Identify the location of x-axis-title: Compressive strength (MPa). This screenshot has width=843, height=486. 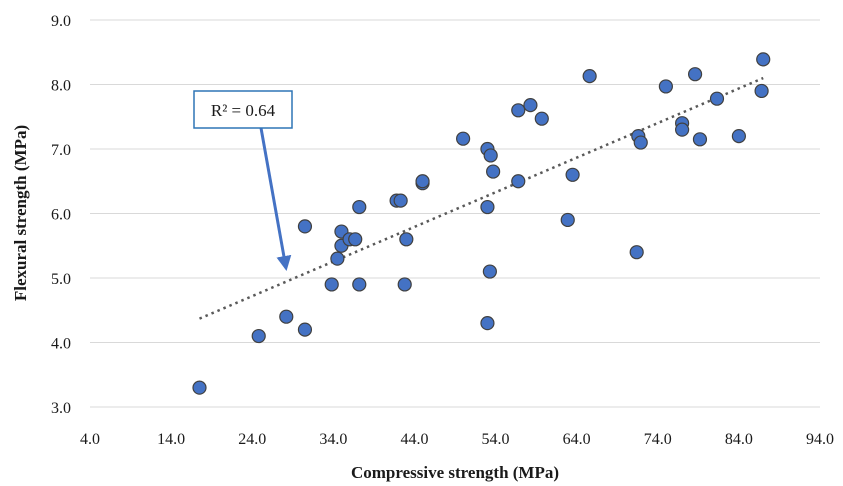
(455, 472).